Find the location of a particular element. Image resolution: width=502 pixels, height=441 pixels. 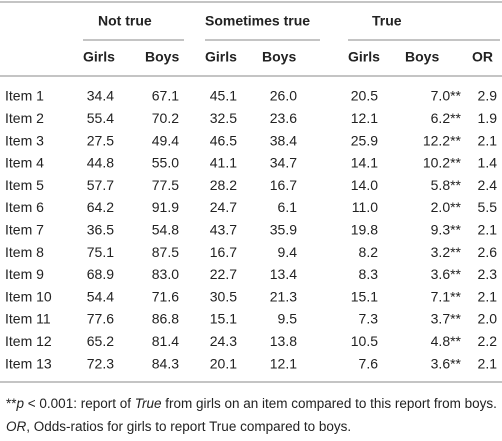

cell: 12.1 is located at coordinates (283, 363).